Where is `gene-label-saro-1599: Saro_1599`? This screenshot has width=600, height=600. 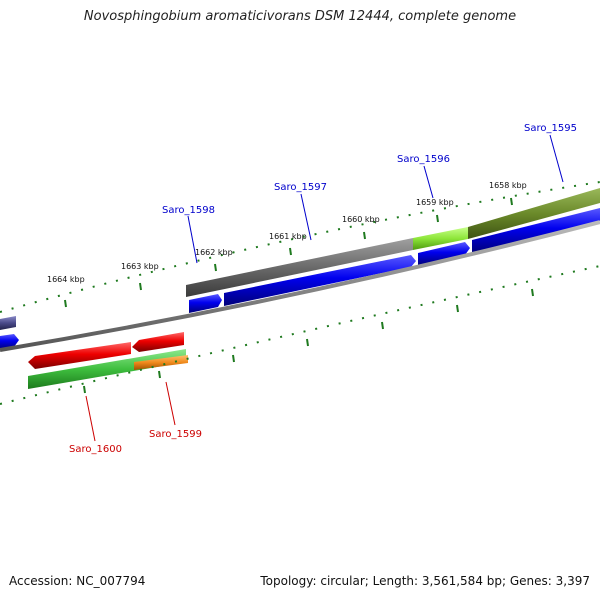 gene-label-saro-1599: Saro_1599 is located at coordinates (175, 434).